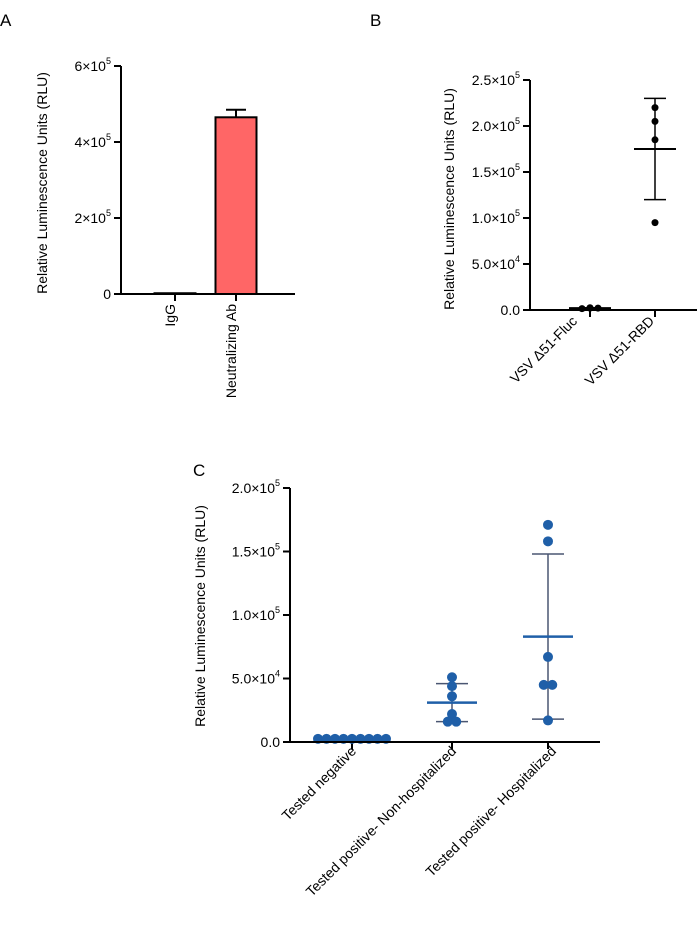 This screenshot has width=700, height=939. What do you see at coordinates (256, 487) in the screenshot?
I see `panel-c-ytick-label: 2.0×10⁵` at bounding box center [256, 487].